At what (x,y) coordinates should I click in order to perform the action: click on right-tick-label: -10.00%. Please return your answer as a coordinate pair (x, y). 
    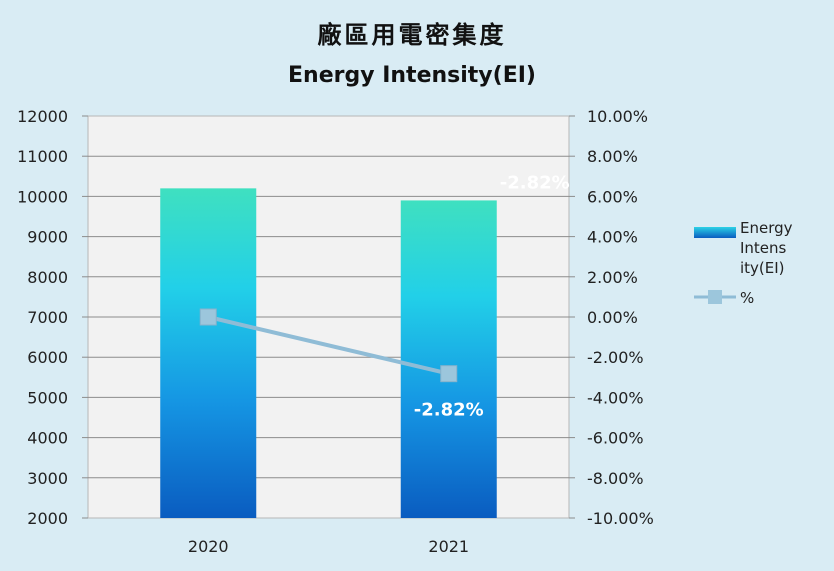
    Looking at the image, I should click on (620, 518).